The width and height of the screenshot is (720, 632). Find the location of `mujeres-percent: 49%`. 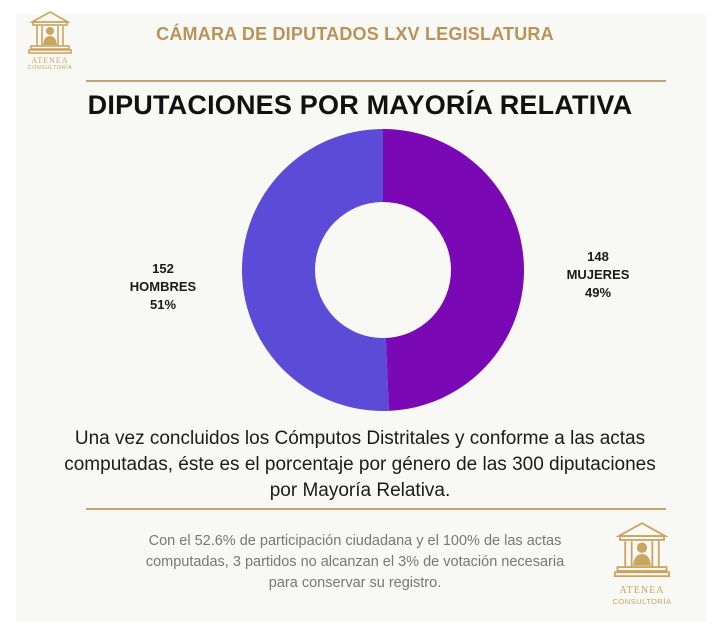

mujeres-percent: 49% is located at coordinates (598, 292).